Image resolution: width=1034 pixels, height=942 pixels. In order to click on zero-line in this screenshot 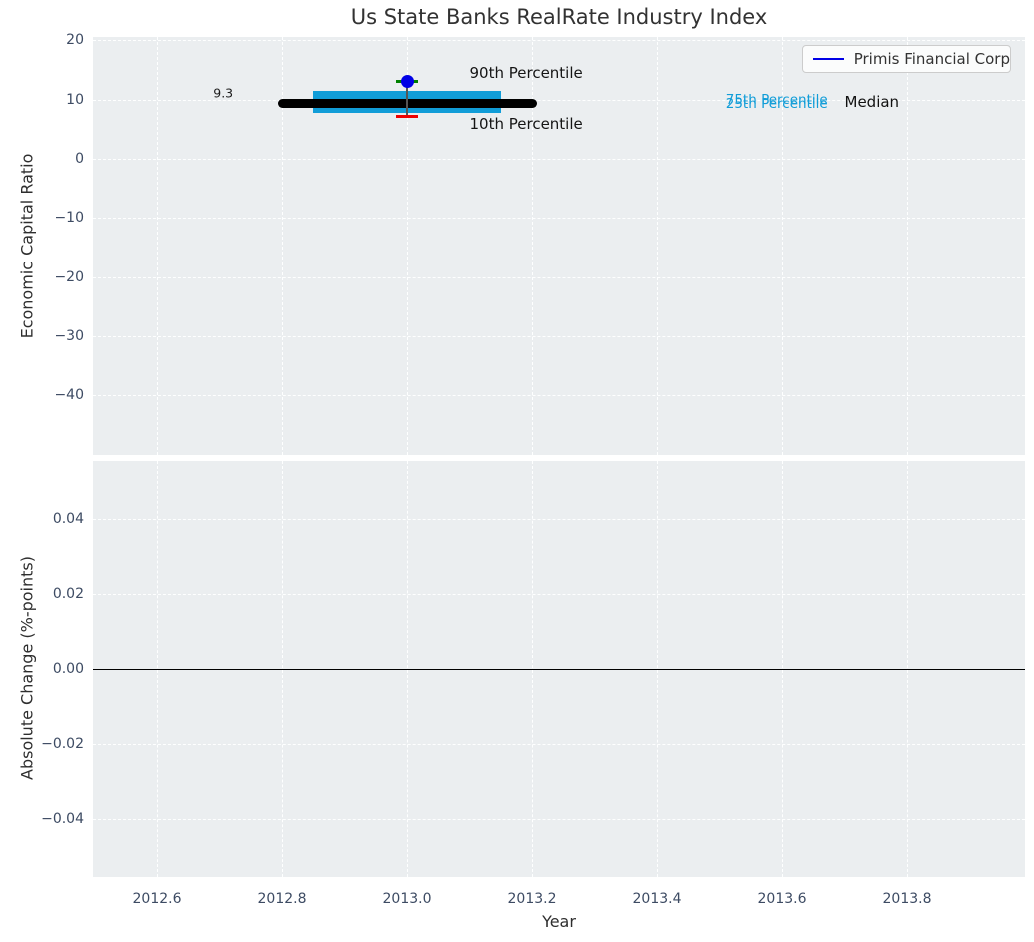, I will do `click(559, 669)`.